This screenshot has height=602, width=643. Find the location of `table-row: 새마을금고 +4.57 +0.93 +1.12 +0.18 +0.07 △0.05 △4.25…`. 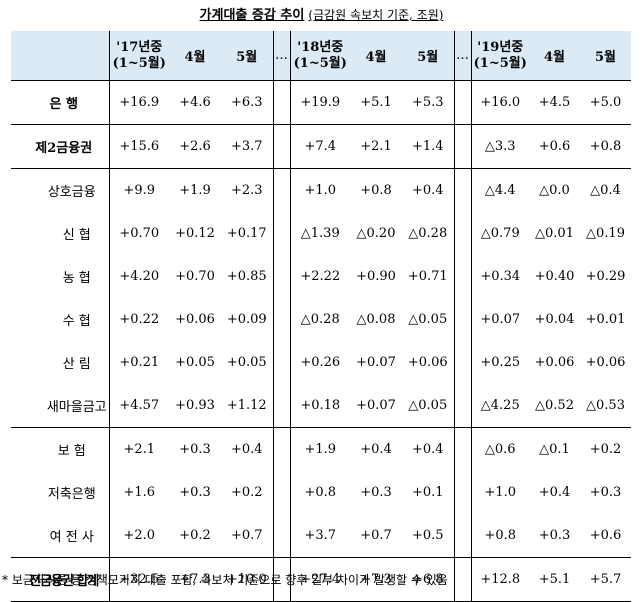

table-row: 새마을금고 +4.57 +0.93 +1.12 +0.18 +0.07 △0.05 △4.25… is located at coordinates (321, 406).